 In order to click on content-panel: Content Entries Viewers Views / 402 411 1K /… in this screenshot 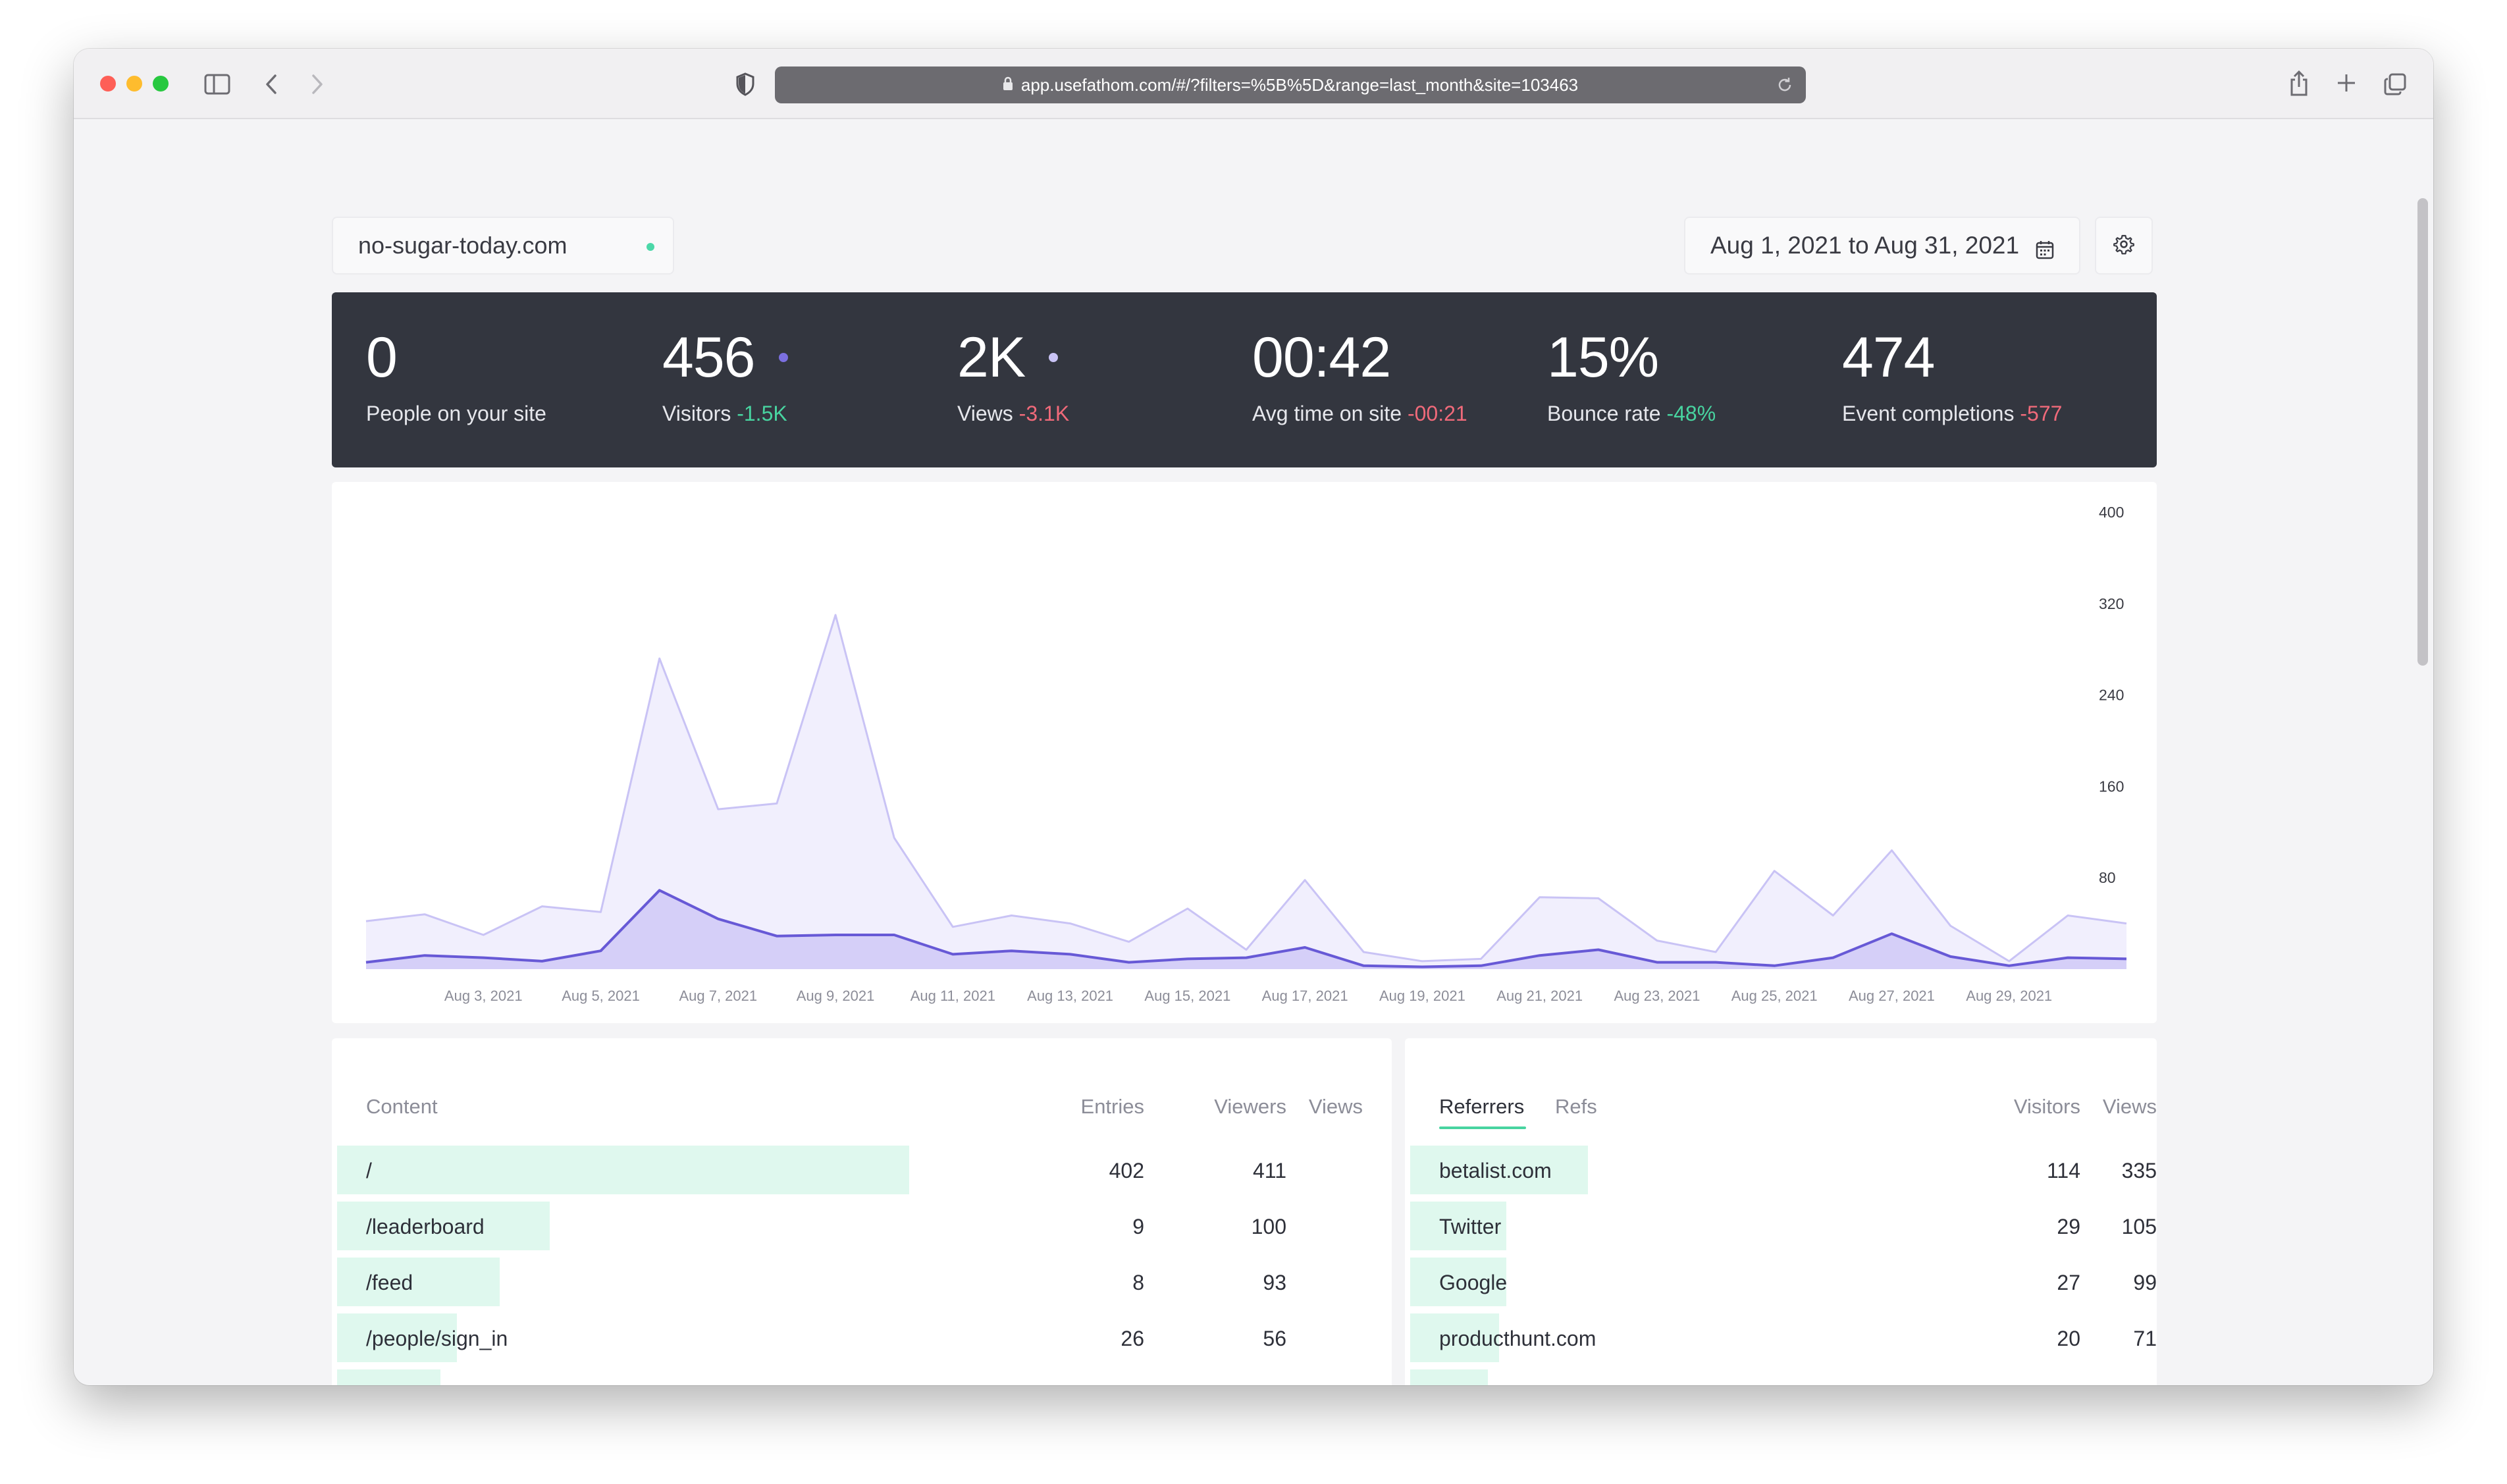, I will do `click(862, 1211)`.